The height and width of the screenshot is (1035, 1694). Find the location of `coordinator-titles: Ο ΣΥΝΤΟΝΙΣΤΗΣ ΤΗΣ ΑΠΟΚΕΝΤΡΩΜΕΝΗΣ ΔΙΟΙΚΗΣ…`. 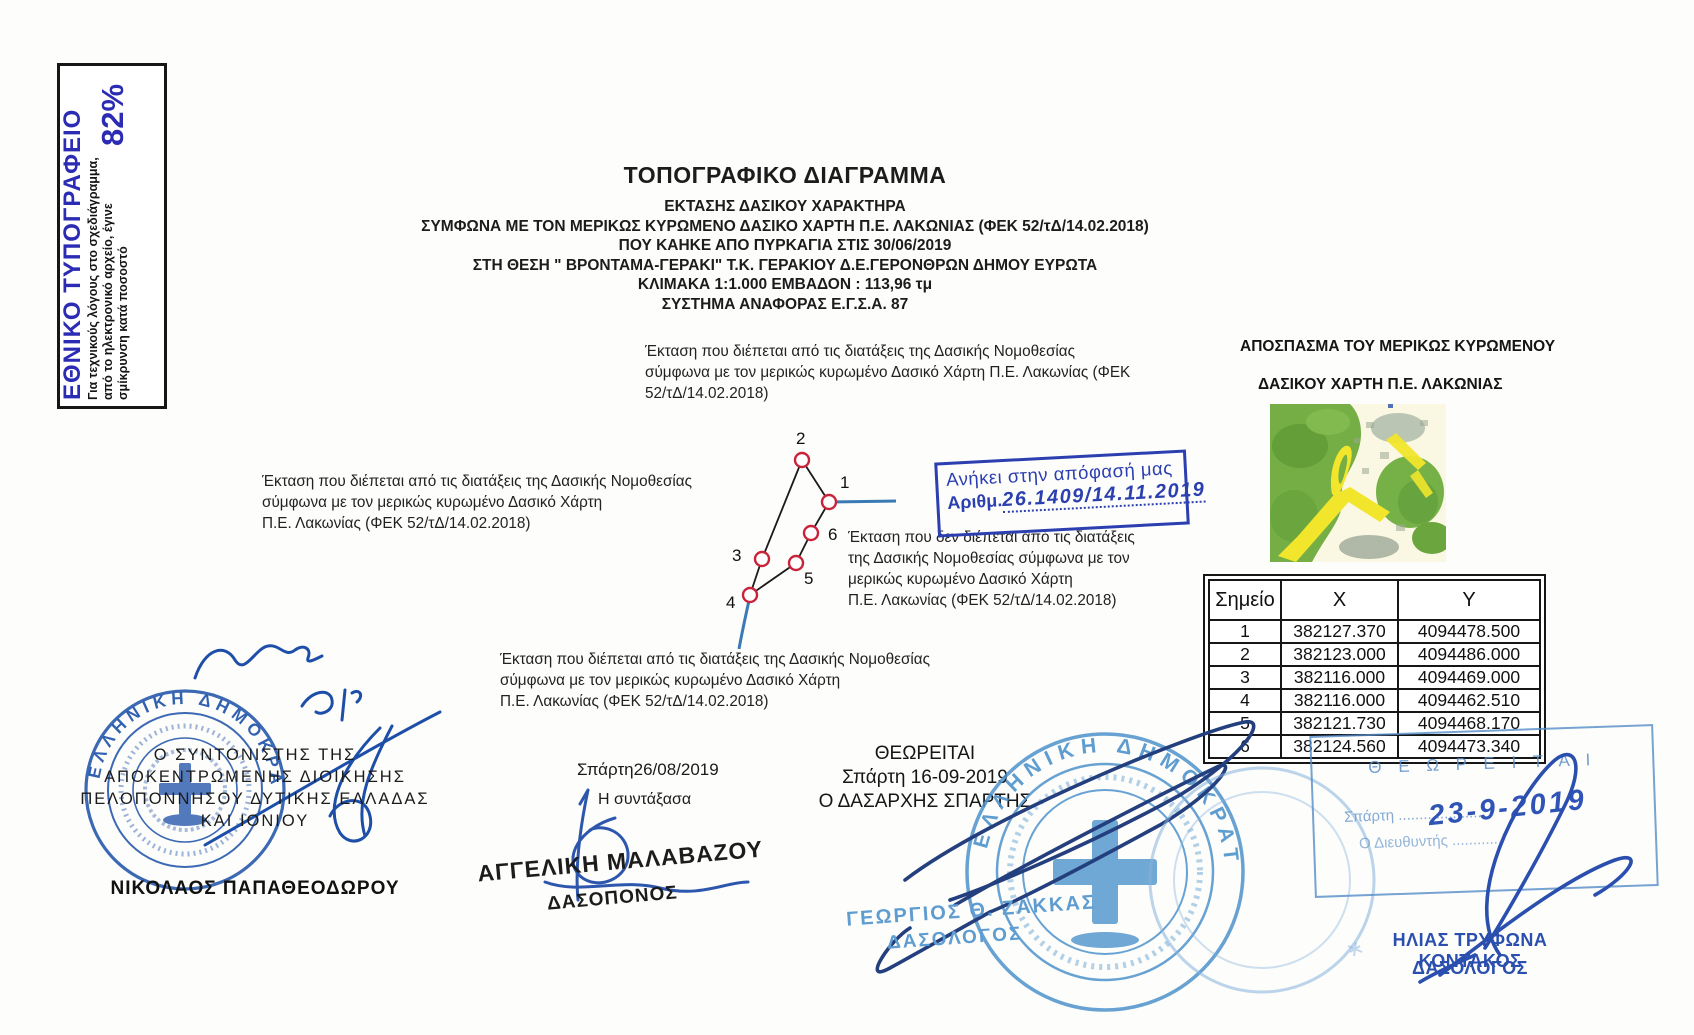

coordinator-titles: Ο ΣΥΝΤΟΝΙΣΤΗΣ ΤΗΣ ΑΠΟΚΕΝΤΡΩΜΕΝΗΣ ΔΙΟΙΚΗΣ… is located at coordinates (255, 788).